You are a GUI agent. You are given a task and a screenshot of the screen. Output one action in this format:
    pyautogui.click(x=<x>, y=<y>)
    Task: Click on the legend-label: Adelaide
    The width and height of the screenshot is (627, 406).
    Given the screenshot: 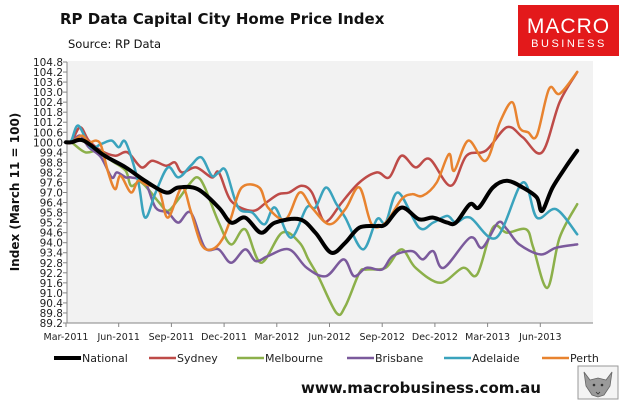 What is the action you would take?
    pyautogui.click(x=496, y=358)
    